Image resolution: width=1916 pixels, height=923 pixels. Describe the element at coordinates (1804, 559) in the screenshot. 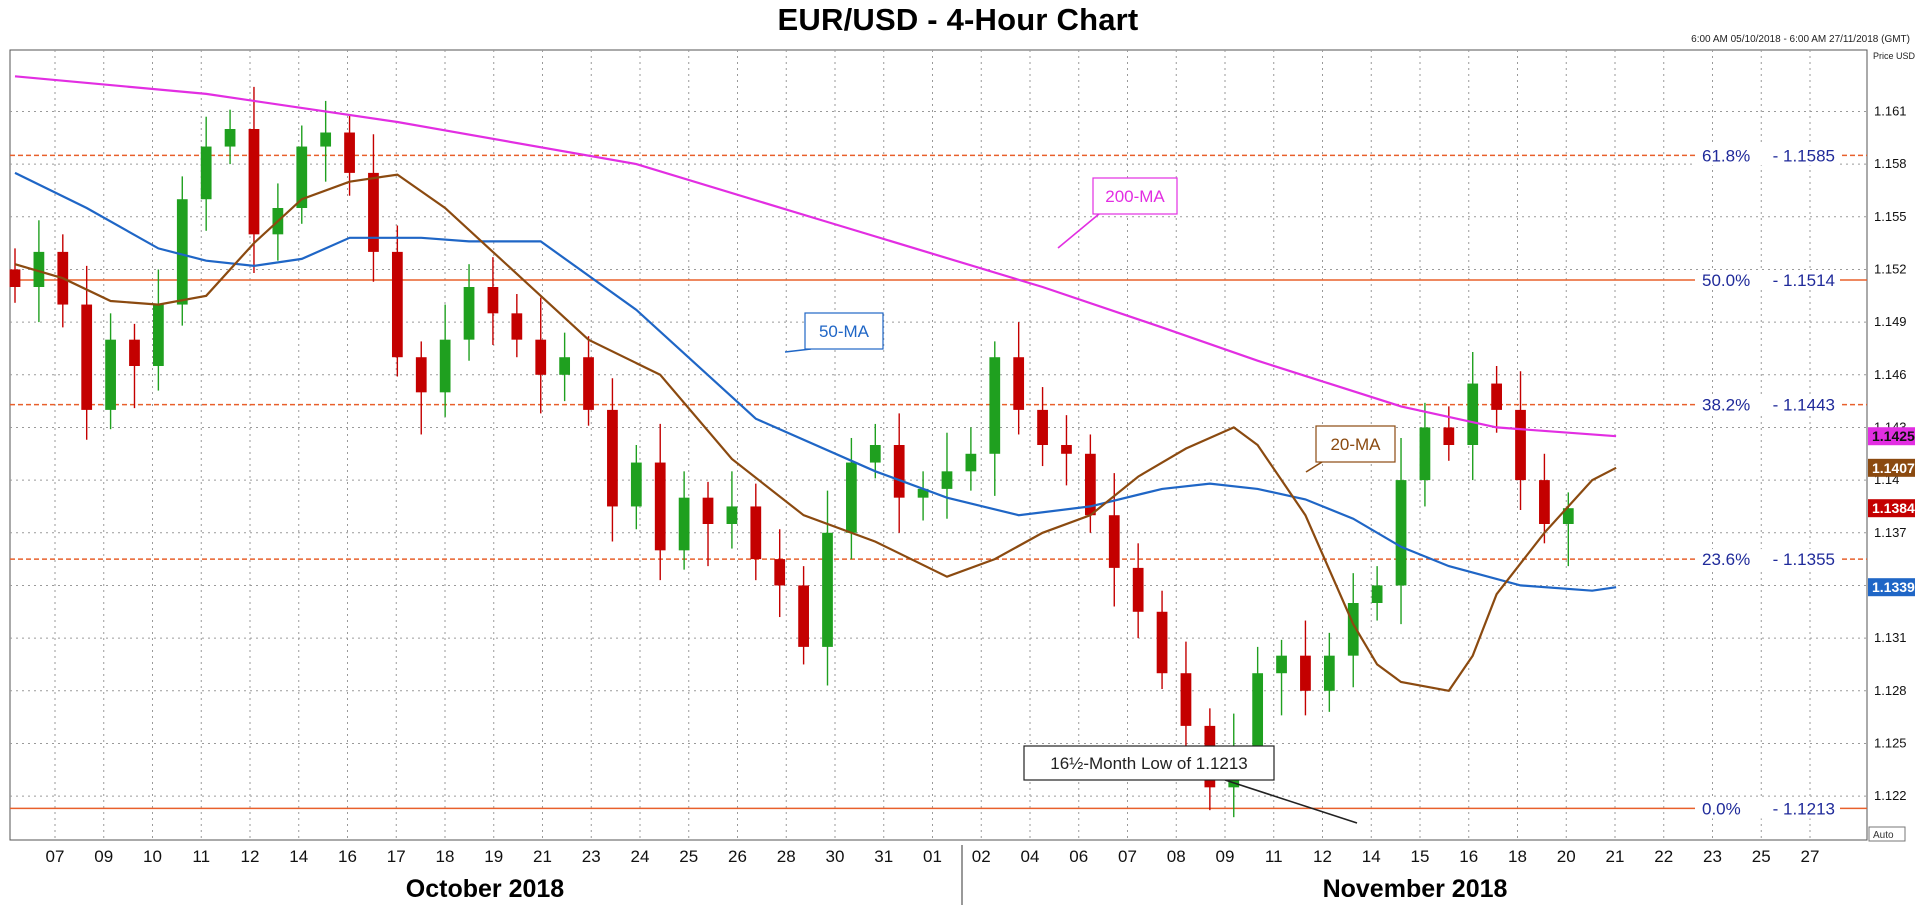

I see `fib-value-label: - 1.1355` at that location.